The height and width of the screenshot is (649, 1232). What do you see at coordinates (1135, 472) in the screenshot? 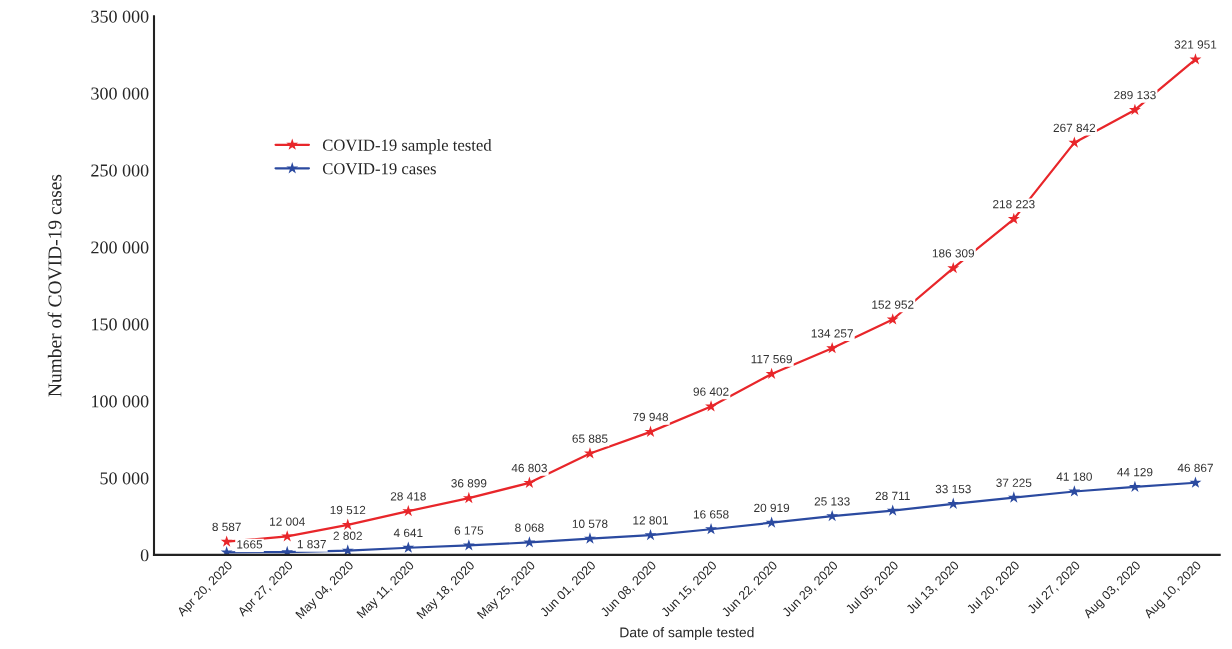
I see `data-label: 44 129` at bounding box center [1135, 472].